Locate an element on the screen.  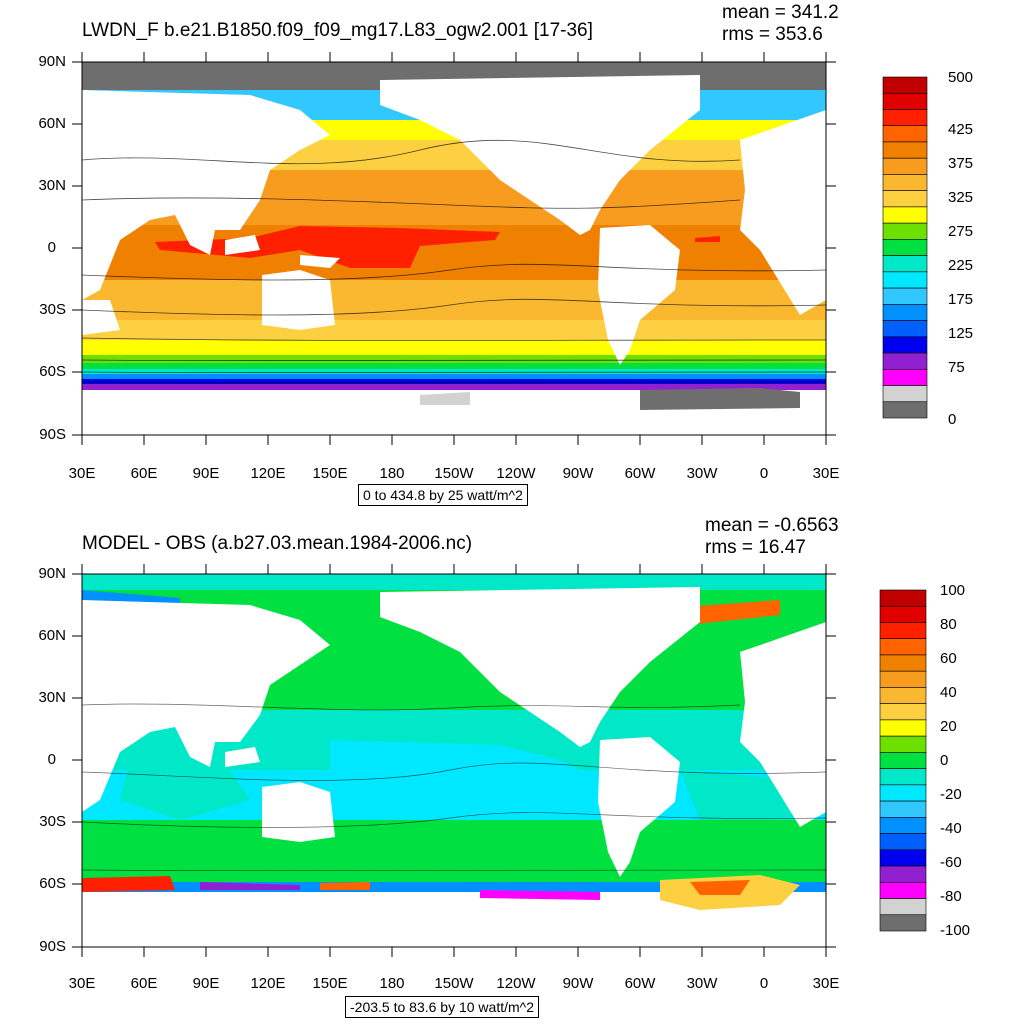
panel1-lon-tick: 0 is located at coordinates (764, 473).